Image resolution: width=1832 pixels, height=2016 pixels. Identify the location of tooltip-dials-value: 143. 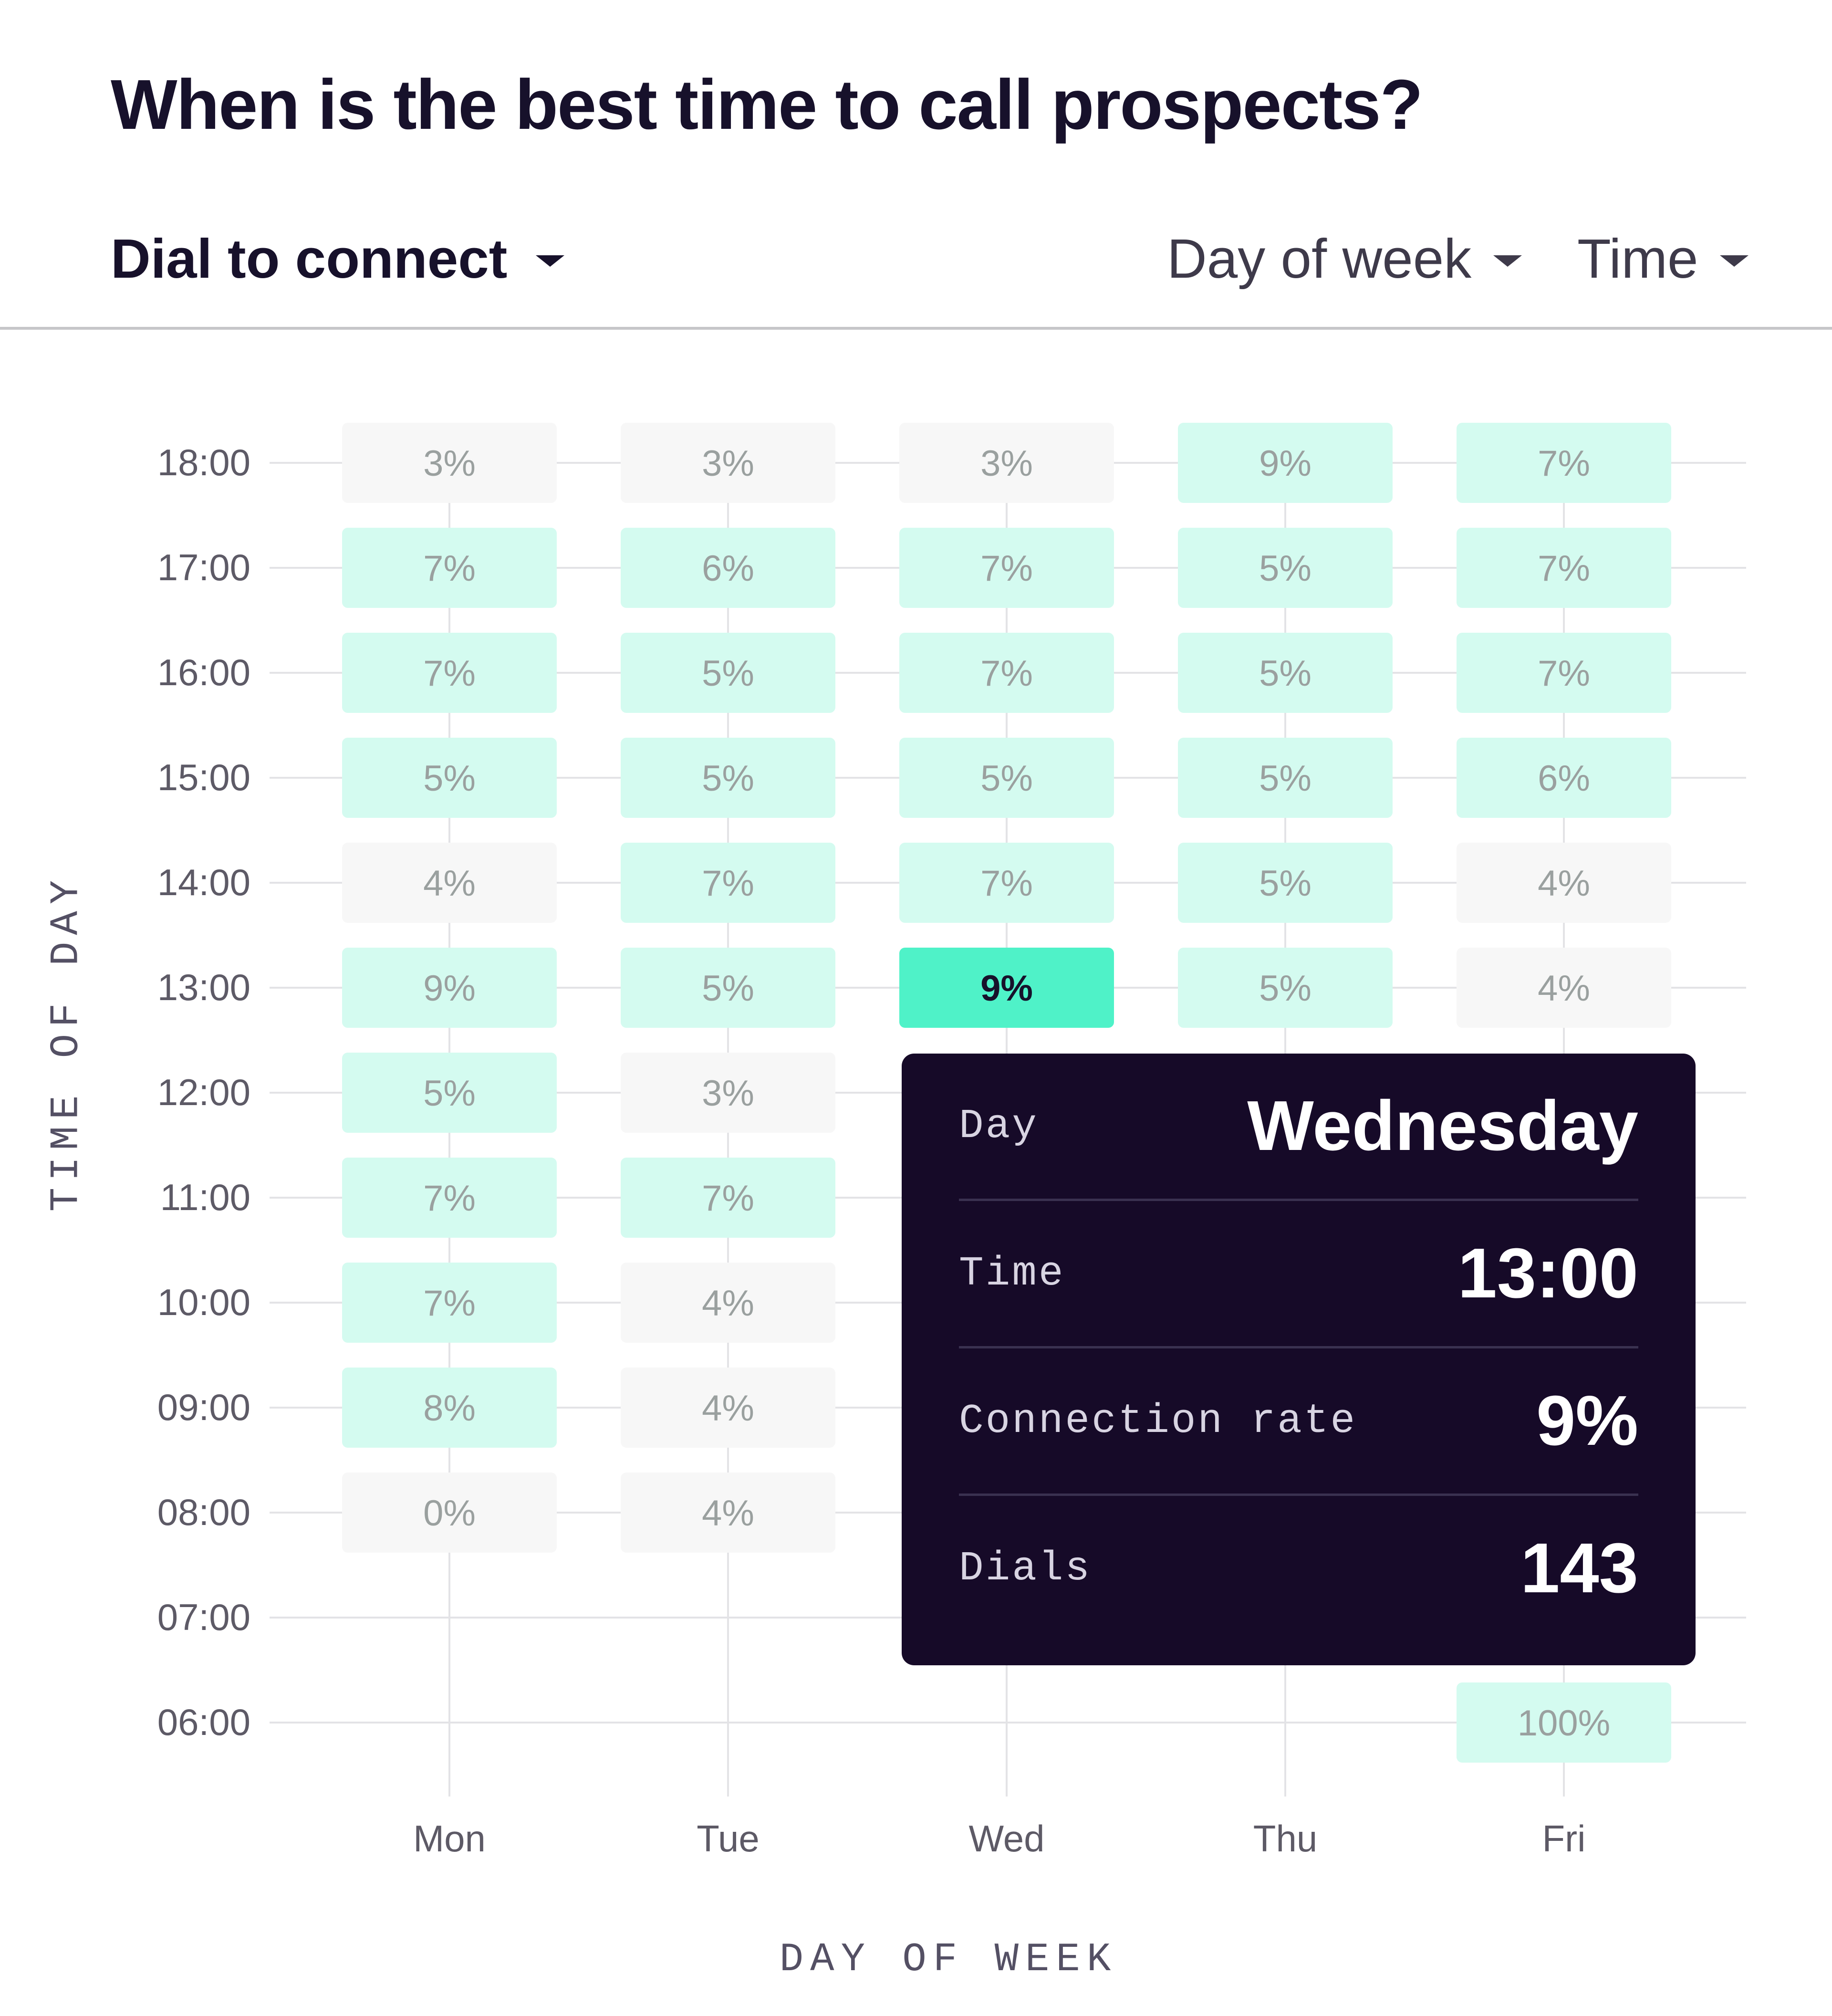
(1579, 1569).